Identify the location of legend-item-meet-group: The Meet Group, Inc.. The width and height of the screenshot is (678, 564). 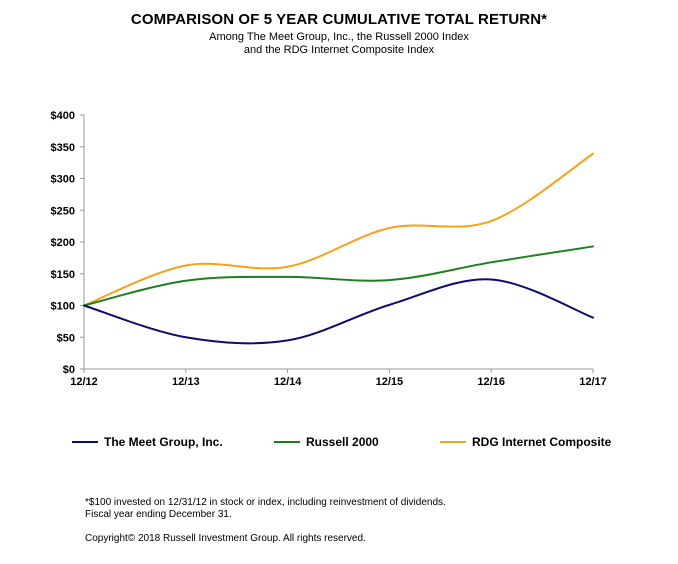
(147, 442).